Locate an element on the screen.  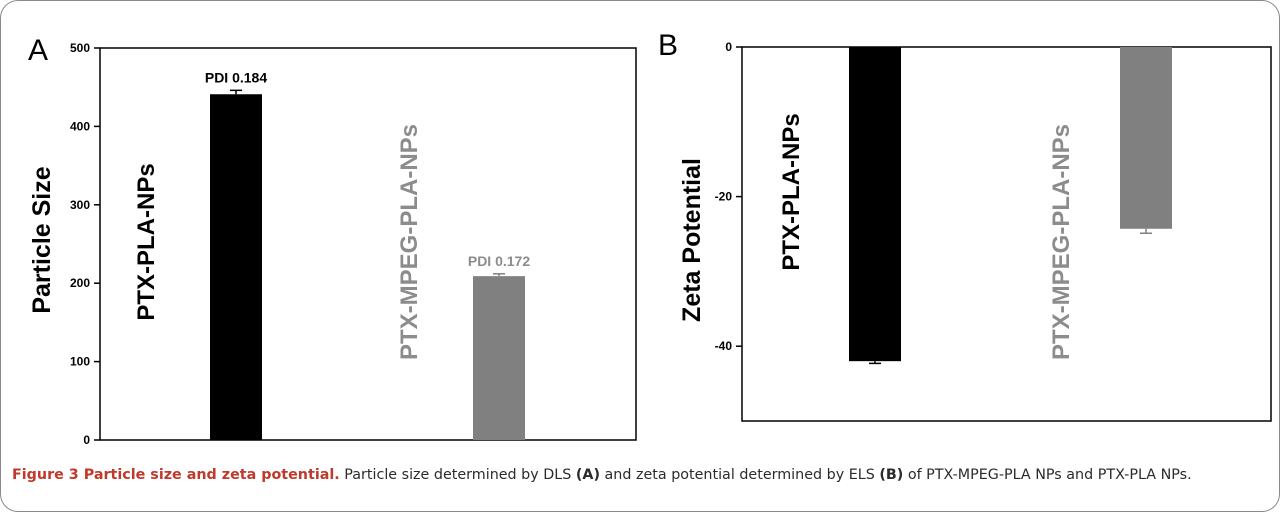
panel-b-category-label: PTX-MPEG-PLA-NPs is located at coordinates (1061, 242).